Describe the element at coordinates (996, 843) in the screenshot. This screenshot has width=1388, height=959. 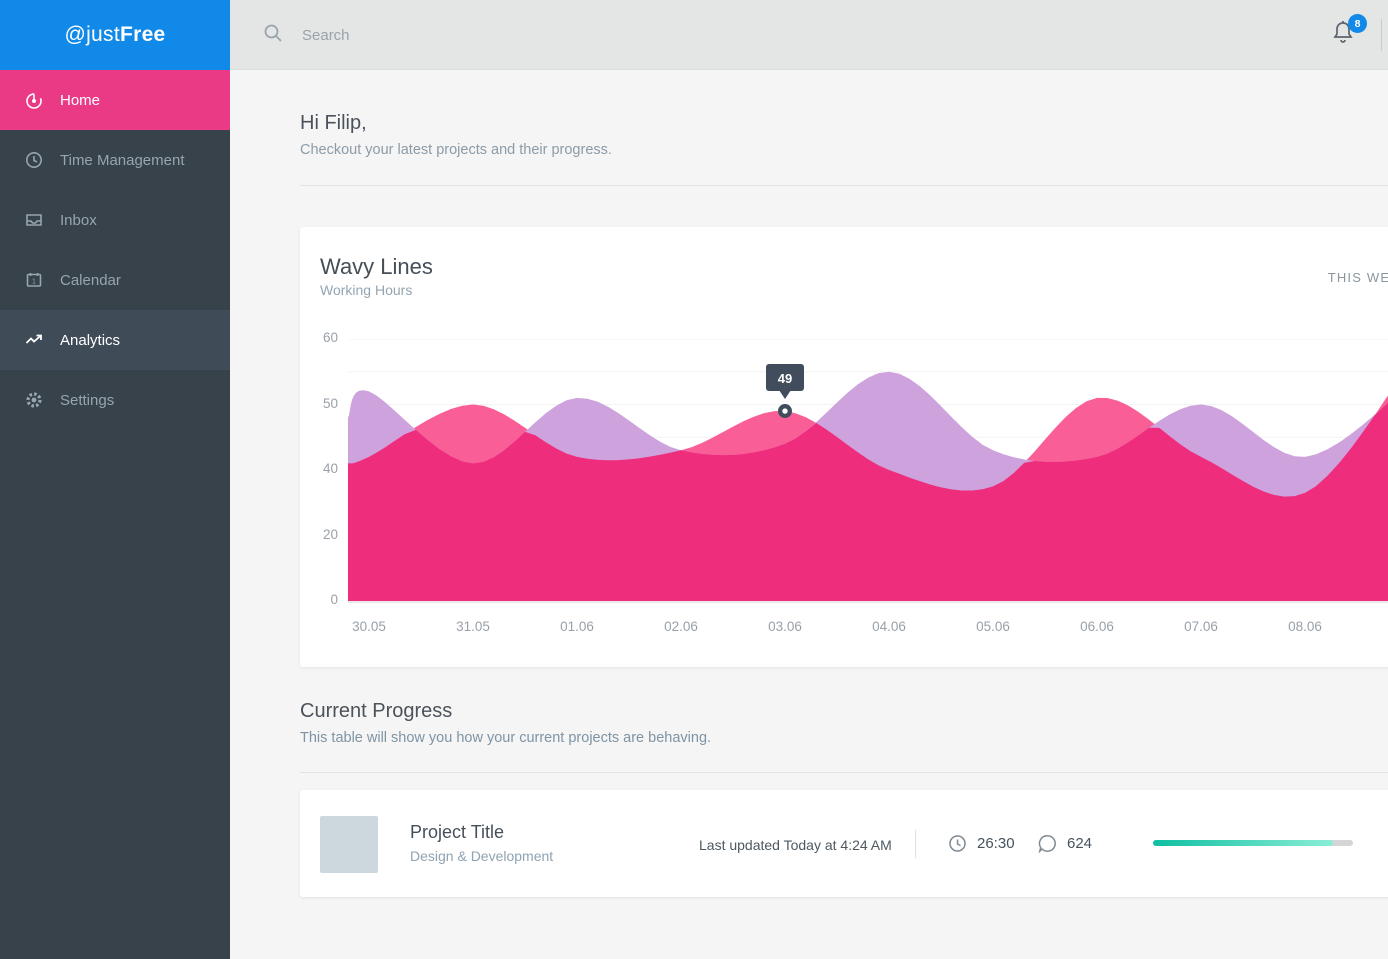
I see `time-value: 26:30` at that location.